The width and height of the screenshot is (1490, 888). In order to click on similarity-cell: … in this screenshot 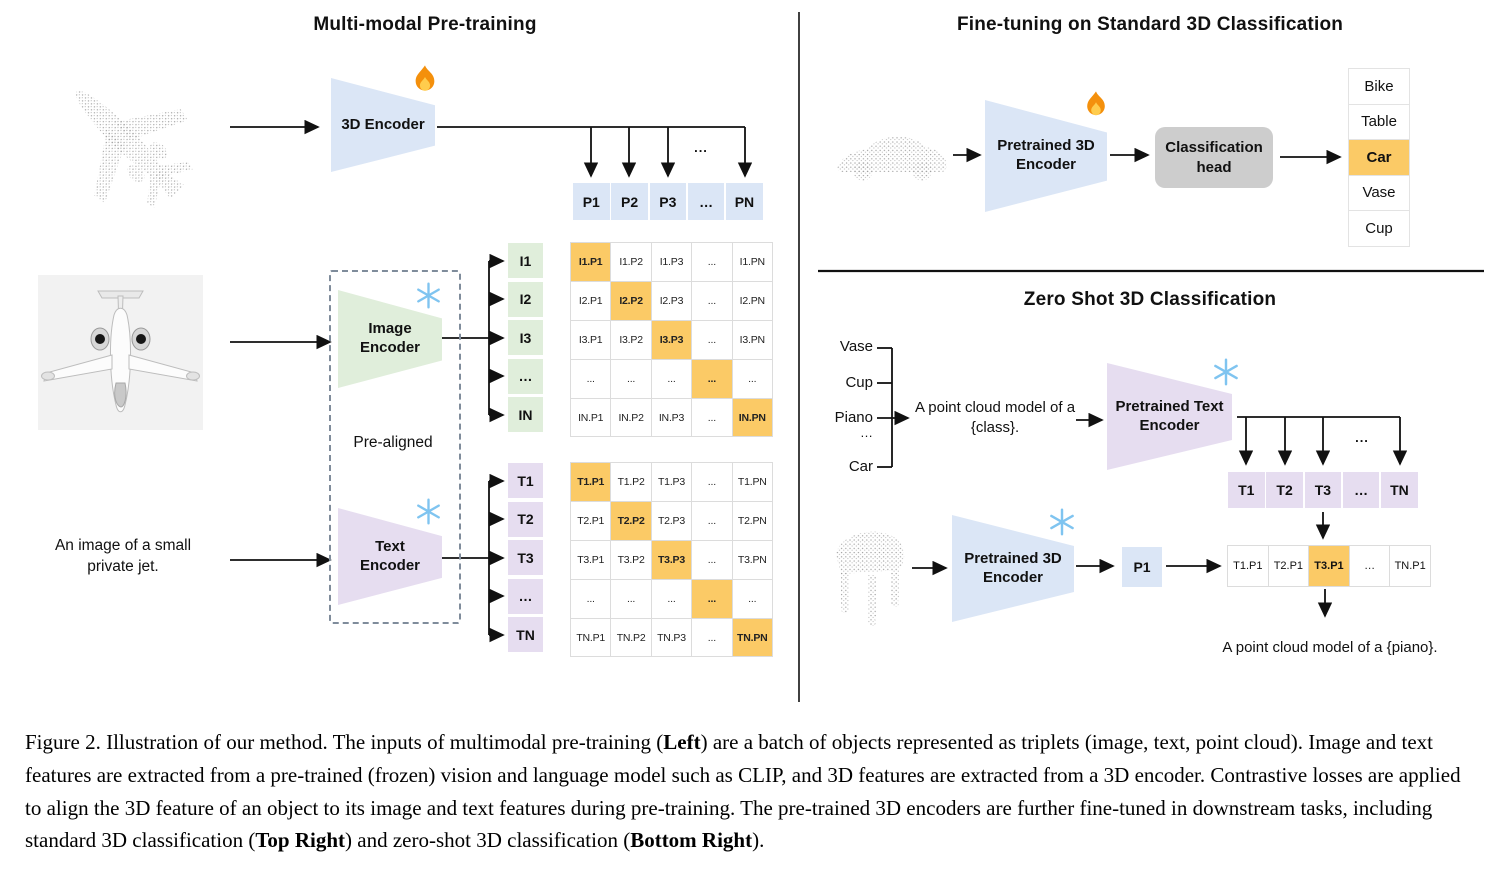, I will do `click(1369, 566)`.